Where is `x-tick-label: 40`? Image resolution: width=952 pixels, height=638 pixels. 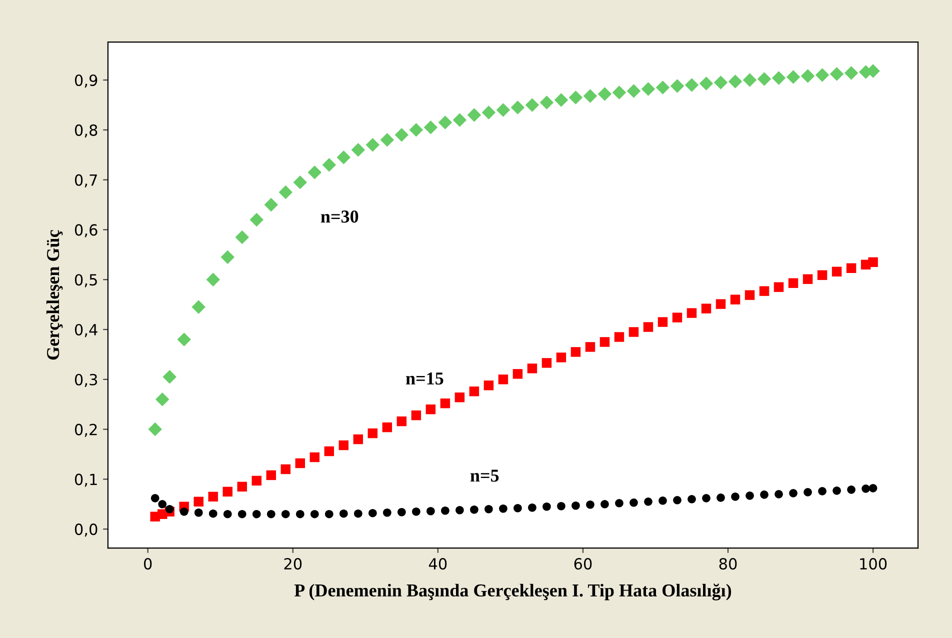 x-tick-label: 40 is located at coordinates (437, 564).